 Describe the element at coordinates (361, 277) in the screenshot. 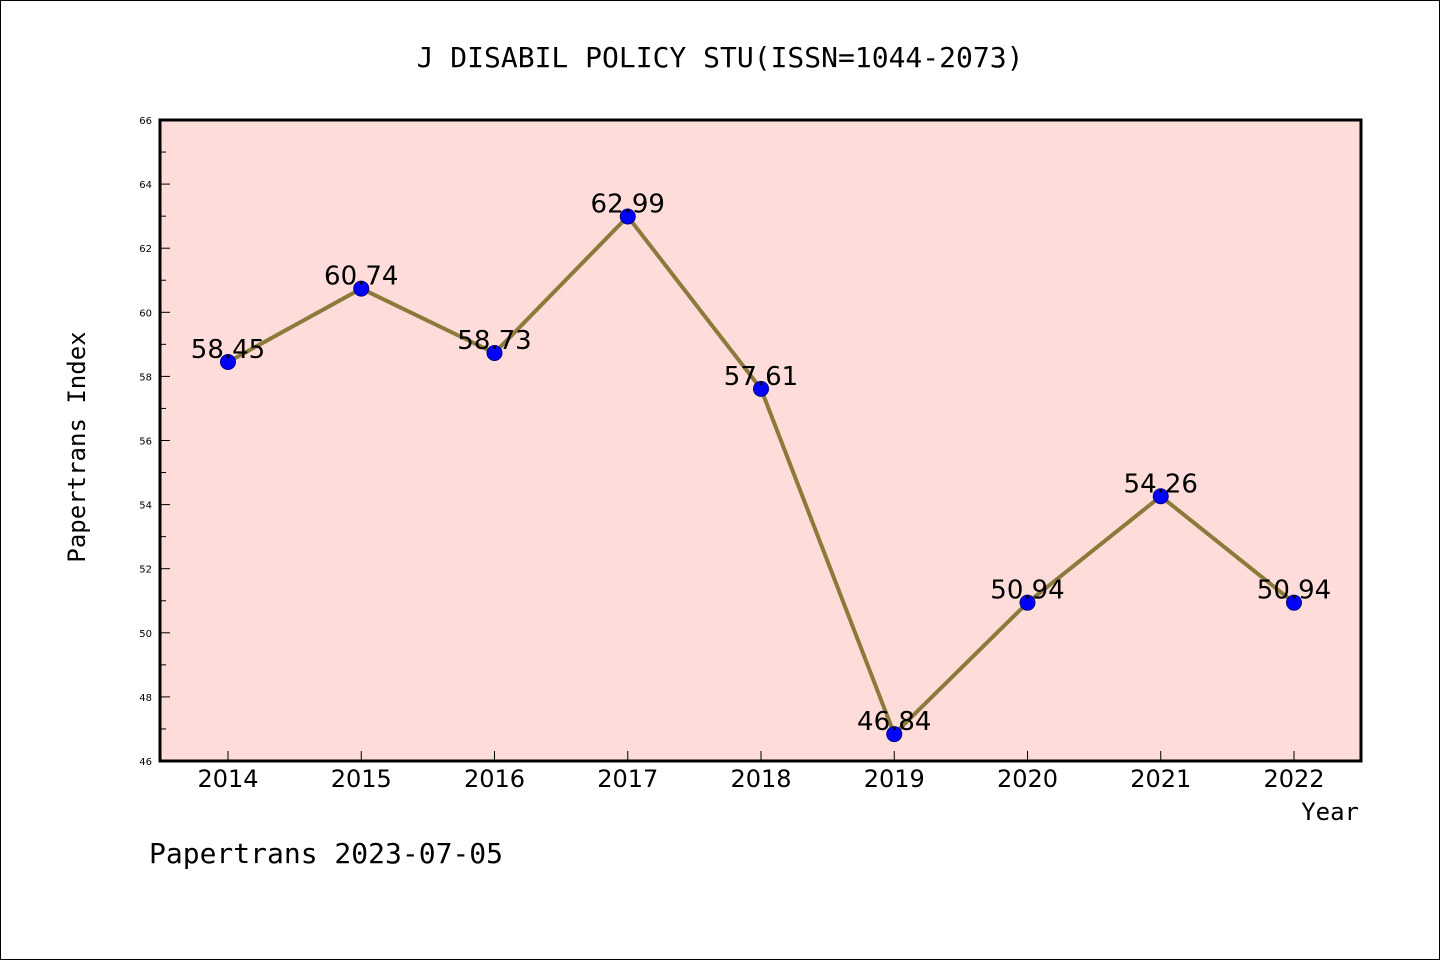

I see `data-label: 60.74` at that location.